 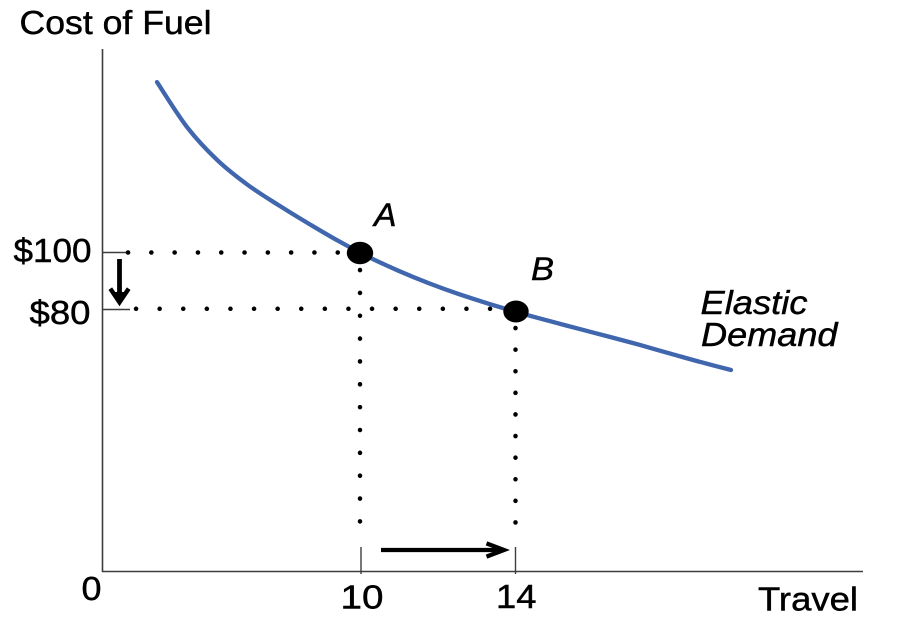 What do you see at coordinates (60, 312) in the screenshot?
I see `svg-text: $80` at bounding box center [60, 312].